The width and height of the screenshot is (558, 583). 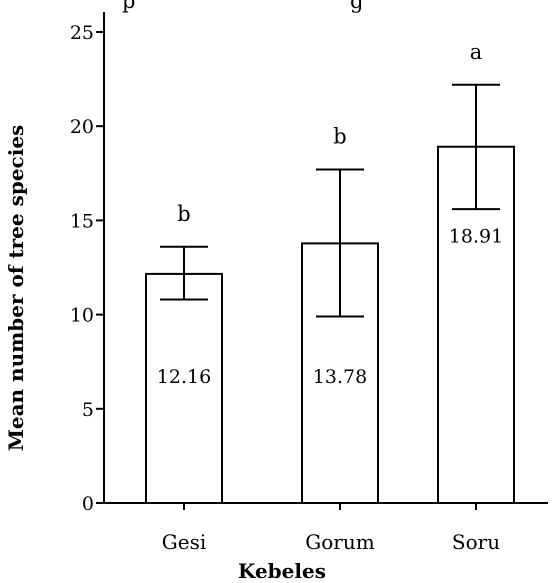 I want to click on y-axis-ticks: 0 5 10 15 20 25, so click(x=87, y=268).